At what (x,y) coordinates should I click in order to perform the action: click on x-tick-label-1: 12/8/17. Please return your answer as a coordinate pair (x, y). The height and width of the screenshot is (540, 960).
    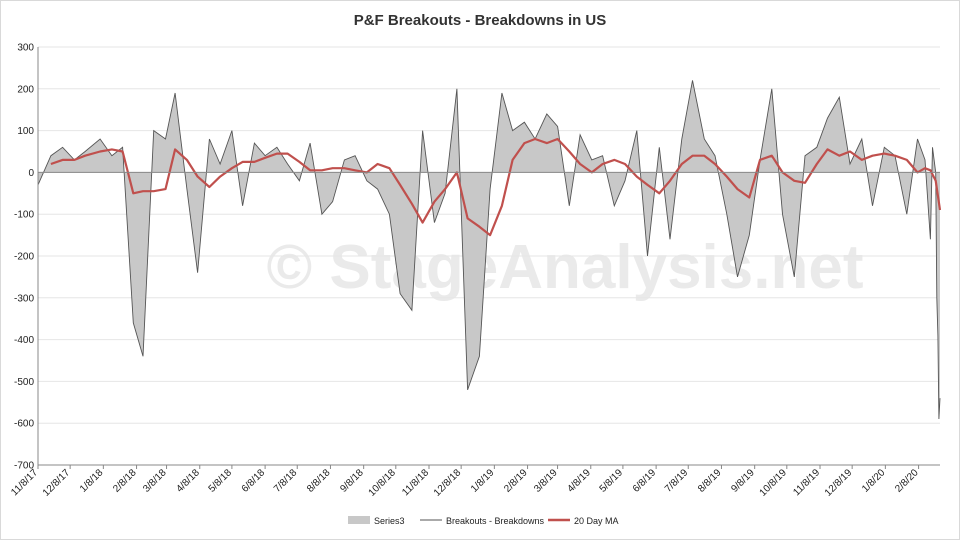
    Looking at the image, I should click on (57, 483).